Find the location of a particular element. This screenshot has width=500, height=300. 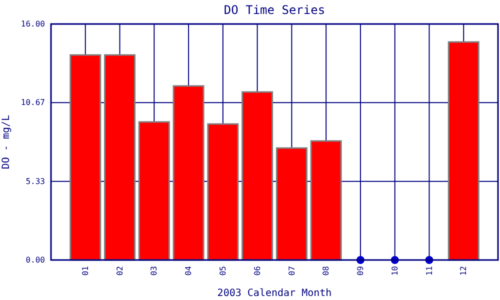

y-tick-label: 16.00 is located at coordinates (33, 24).